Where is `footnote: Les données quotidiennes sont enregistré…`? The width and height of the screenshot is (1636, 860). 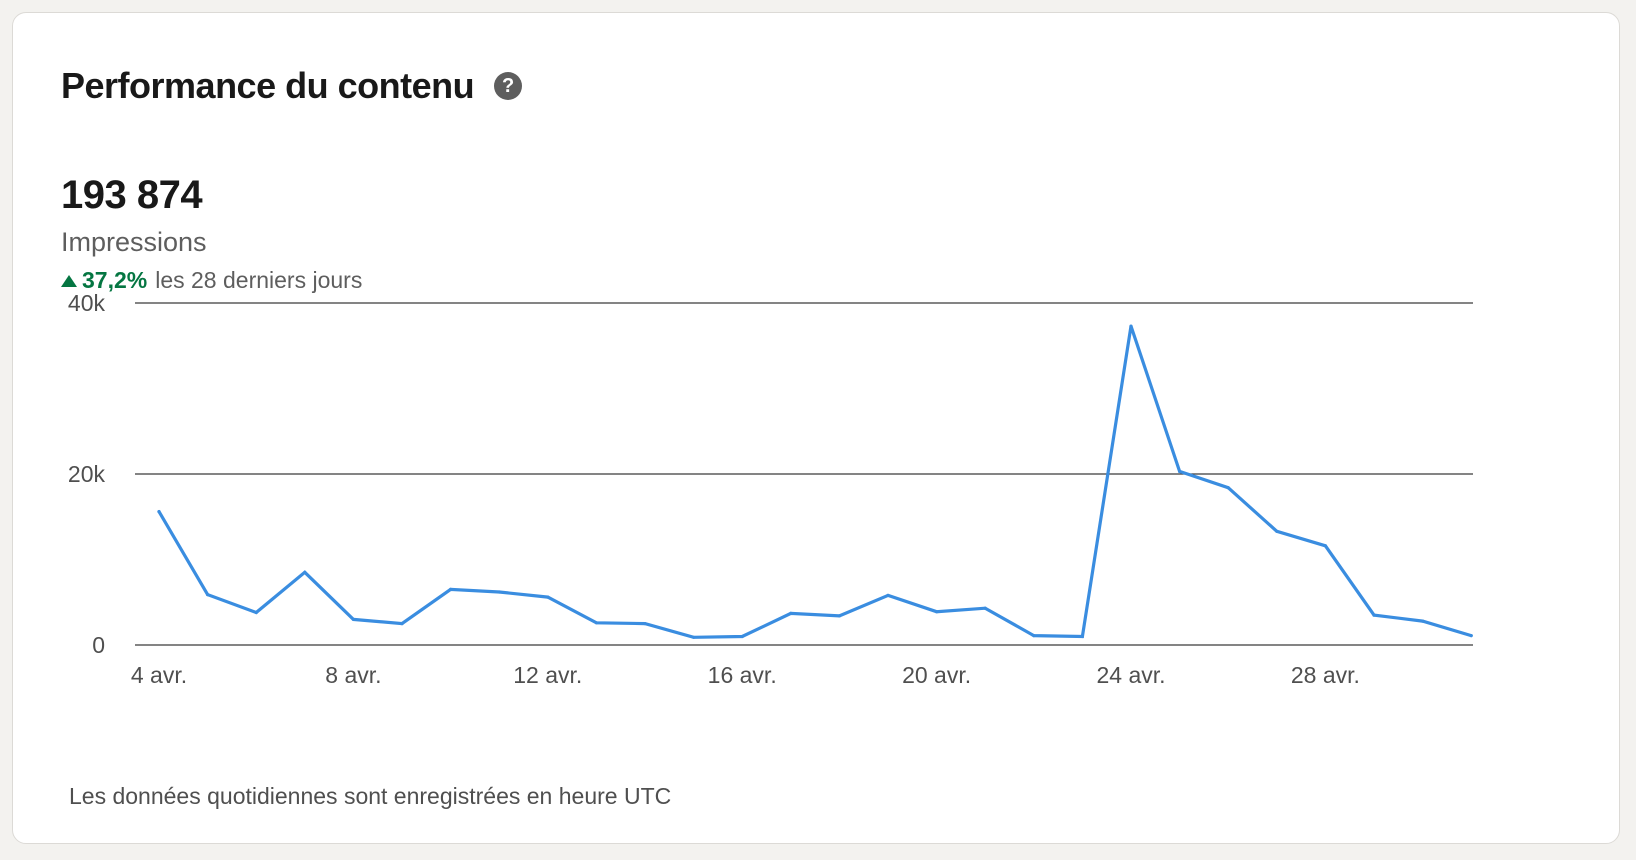
footnote: Les données quotidiennes sont enregistré… is located at coordinates (370, 796).